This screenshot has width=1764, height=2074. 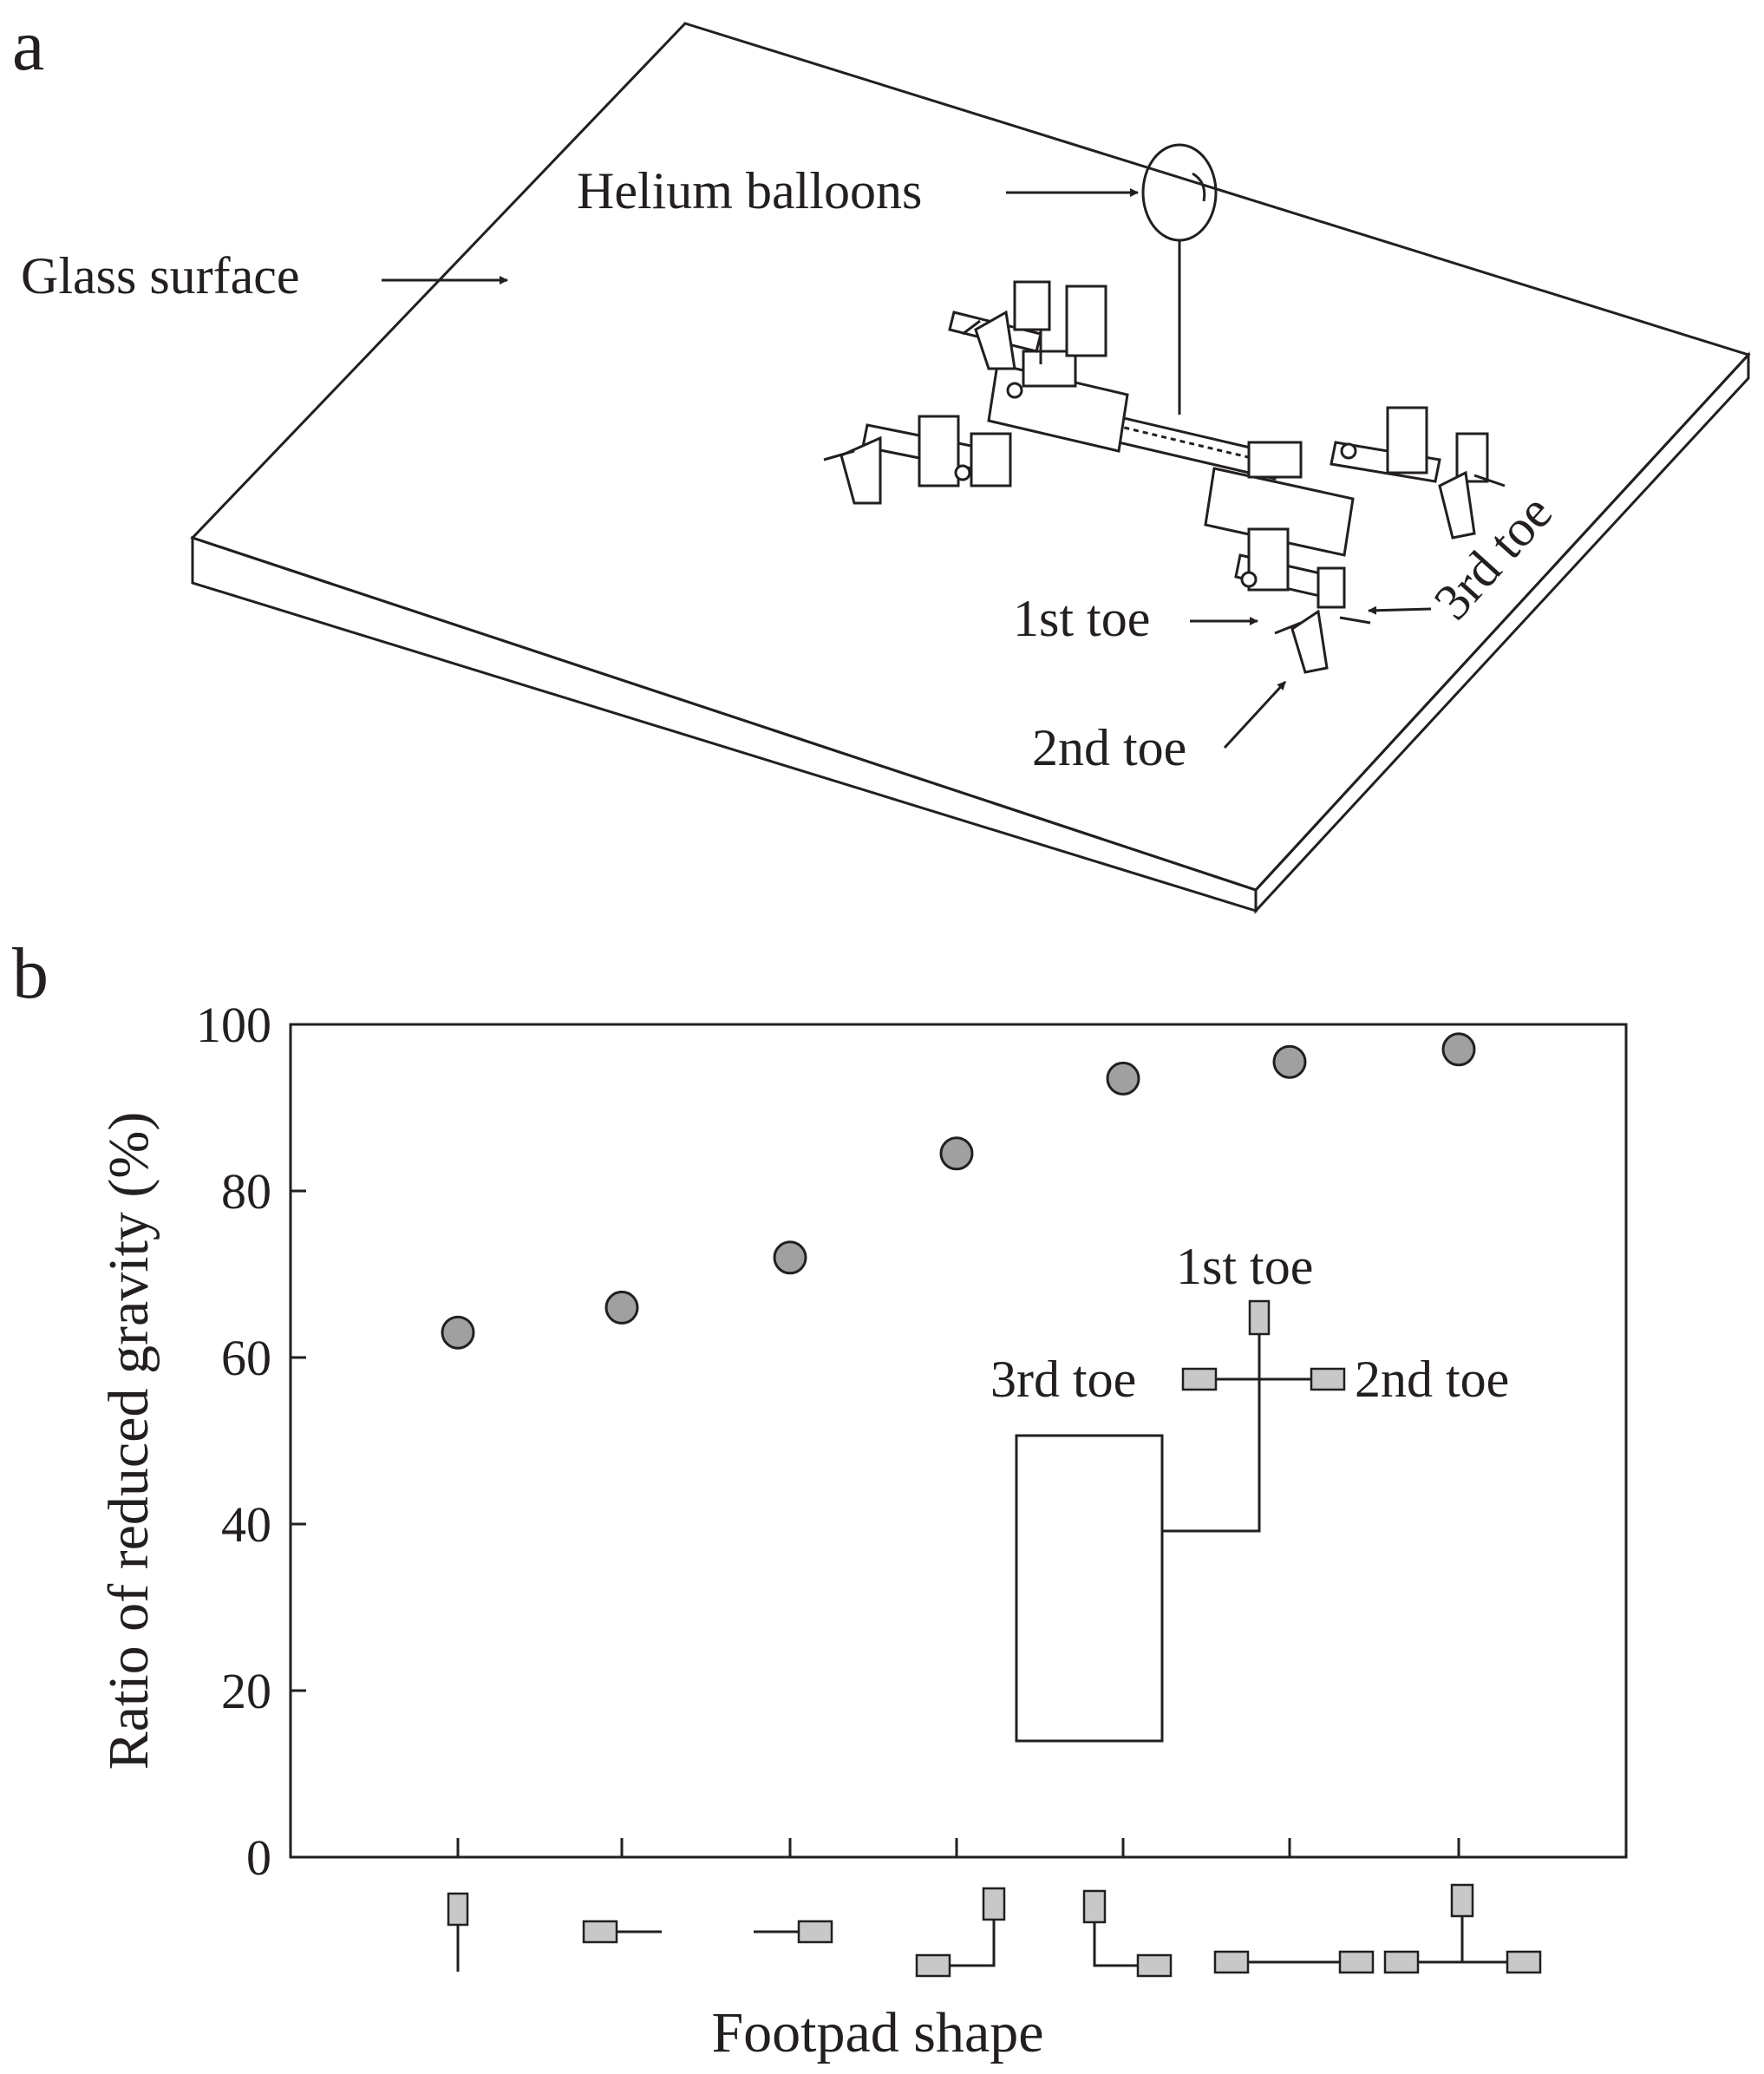 What do you see at coordinates (1211, 1433) in the screenshot?
I see `inset-connector` at bounding box center [1211, 1433].